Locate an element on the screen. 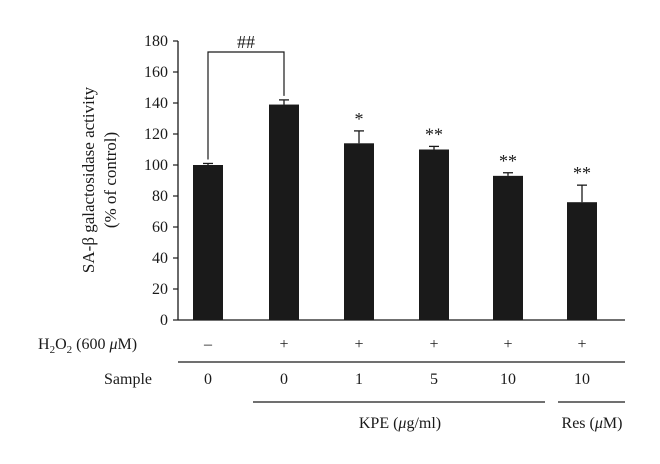  y-tick-label: 60 is located at coordinates (160, 227).